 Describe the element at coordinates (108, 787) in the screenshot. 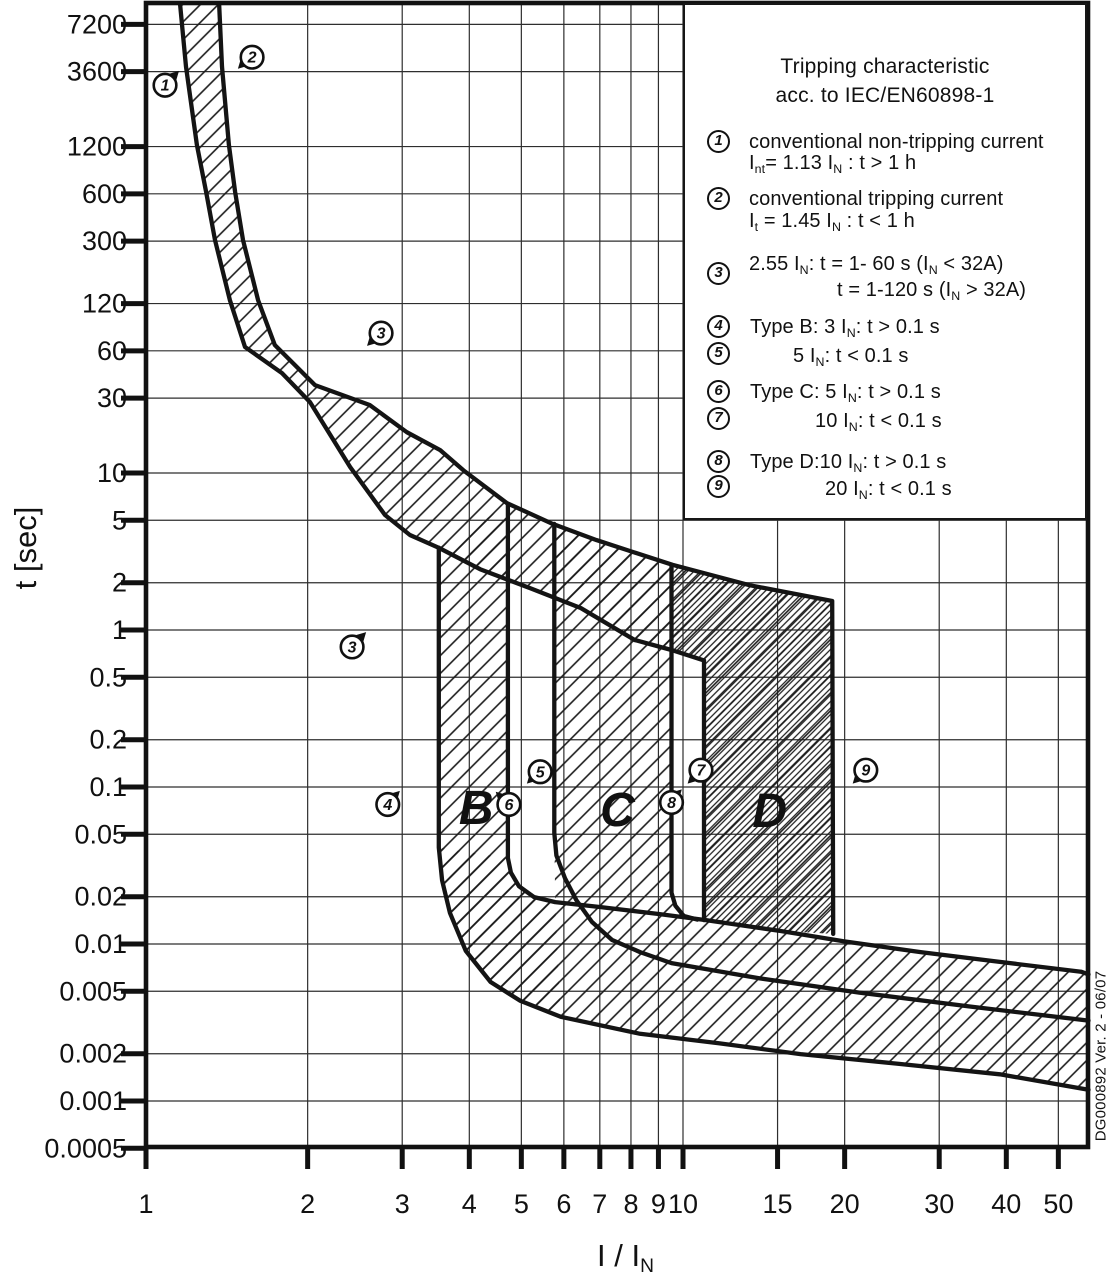

I see `y-tick-label: 0.1` at that location.